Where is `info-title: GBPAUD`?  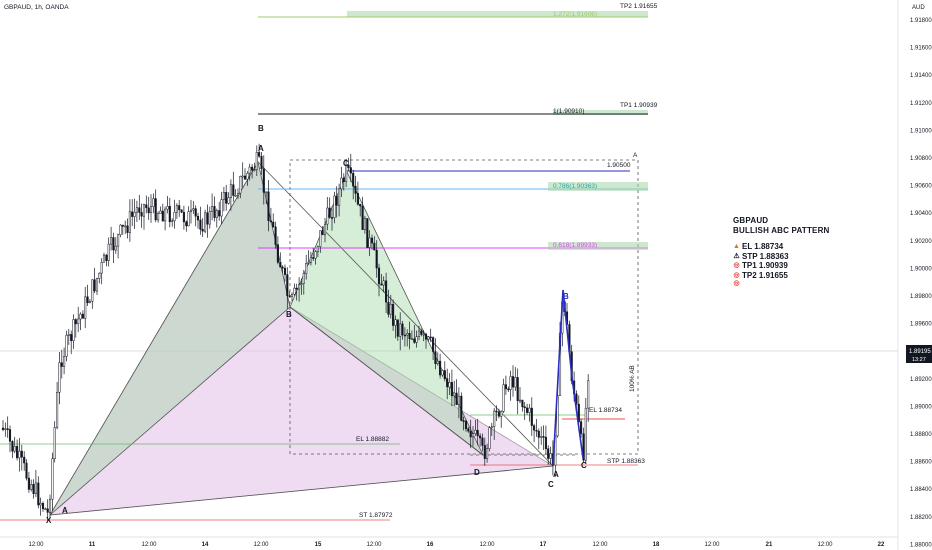
info-title: GBPAUD is located at coordinates (751, 220).